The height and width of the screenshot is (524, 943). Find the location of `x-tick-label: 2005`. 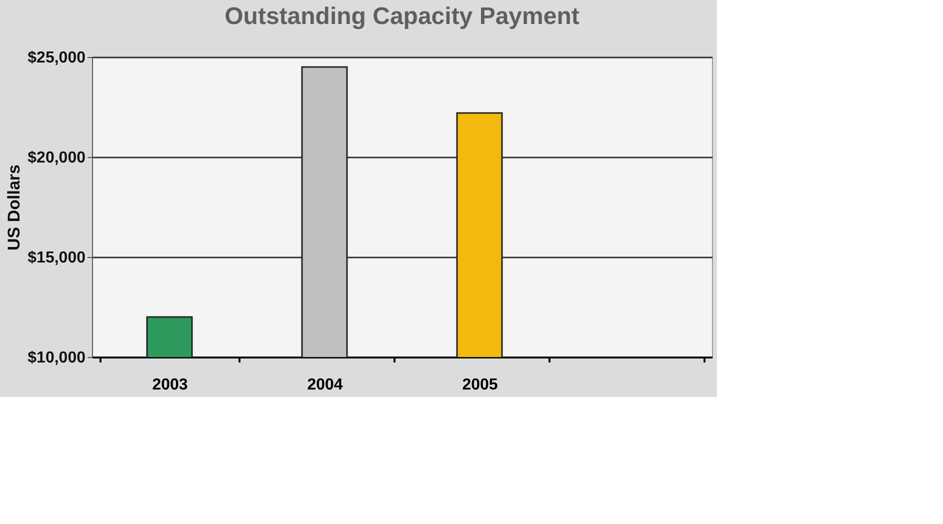

x-tick-label: 2005 is located at coordinates (480, 385).